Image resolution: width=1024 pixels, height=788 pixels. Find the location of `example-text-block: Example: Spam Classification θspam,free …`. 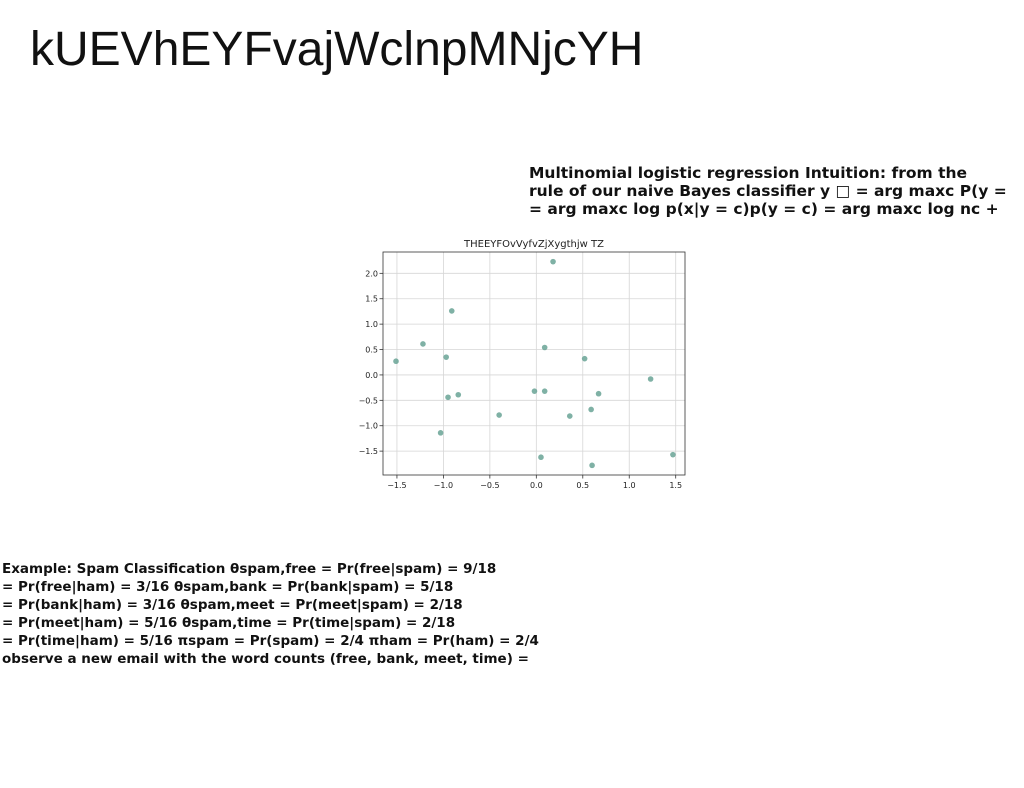

example-text-block: Example: Spam Classification θspam,free … is located at coordinates (302, 614).